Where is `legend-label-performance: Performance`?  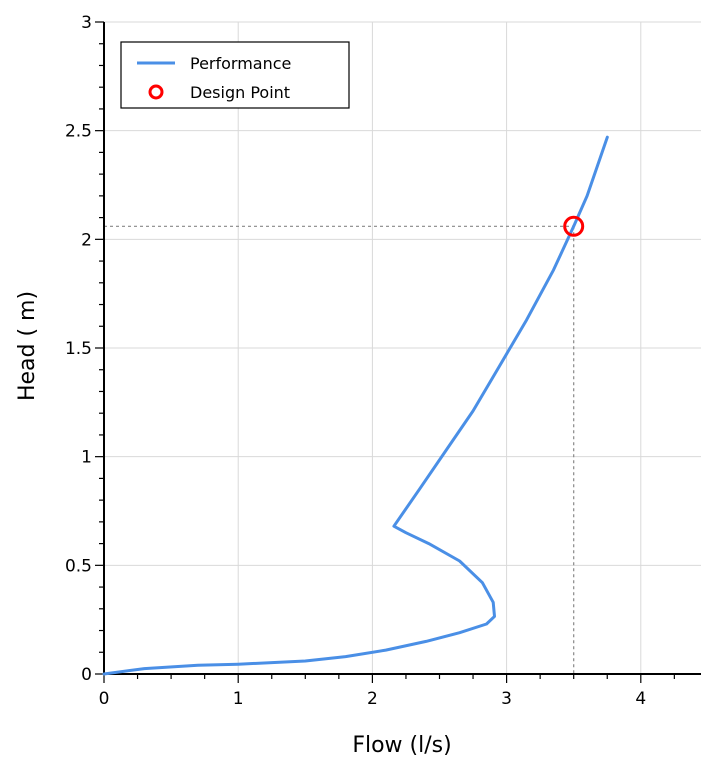 legend-label-performance: Performance is located at coordinates (240, 63).